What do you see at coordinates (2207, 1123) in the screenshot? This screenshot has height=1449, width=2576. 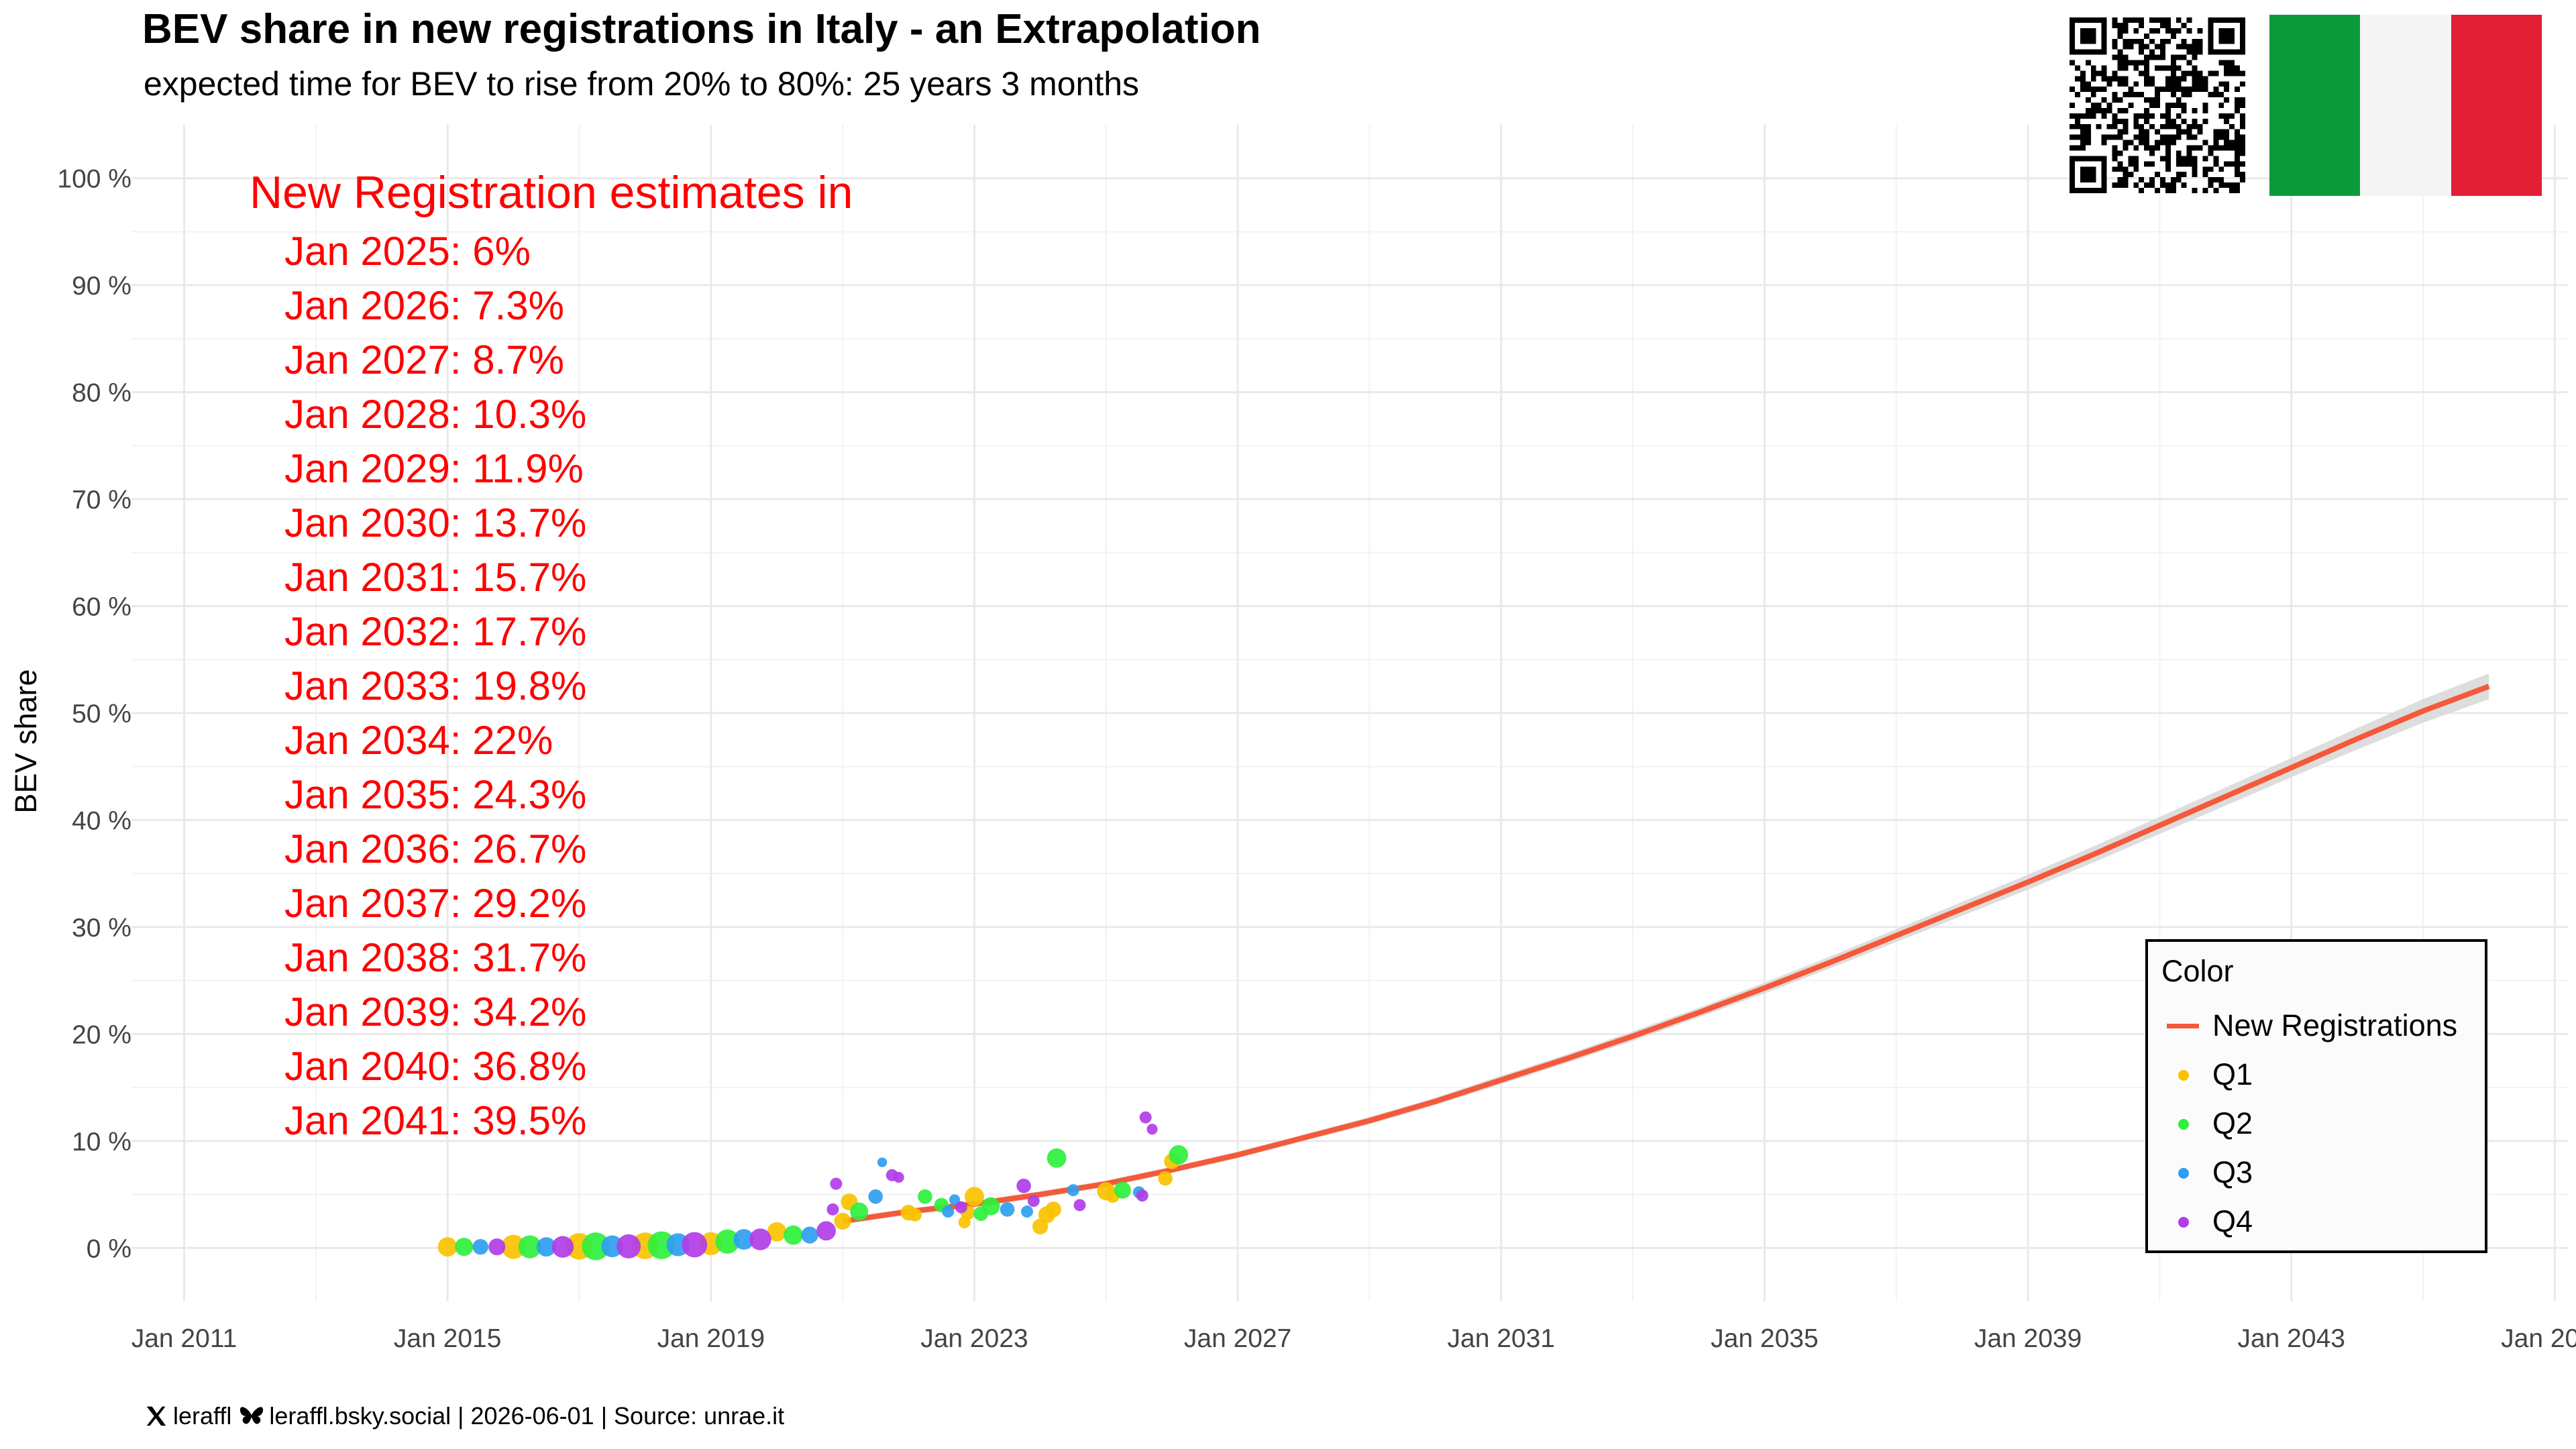 I see `legend-item-q2: Q2` at bounding box center [2207, 1123].